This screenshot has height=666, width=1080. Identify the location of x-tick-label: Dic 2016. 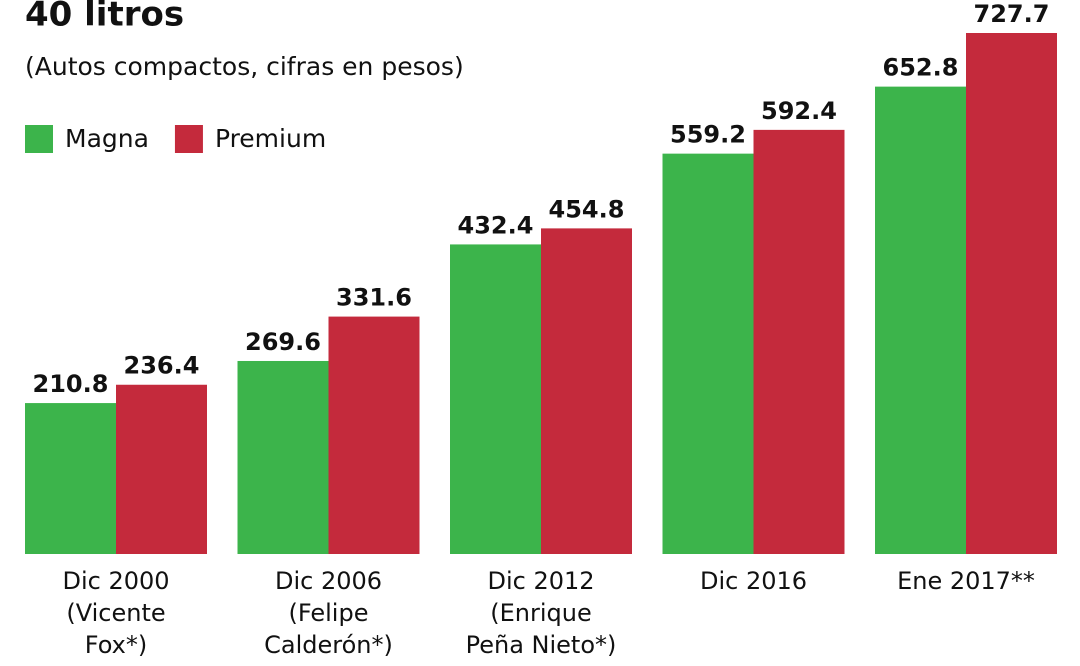
(753, 581).